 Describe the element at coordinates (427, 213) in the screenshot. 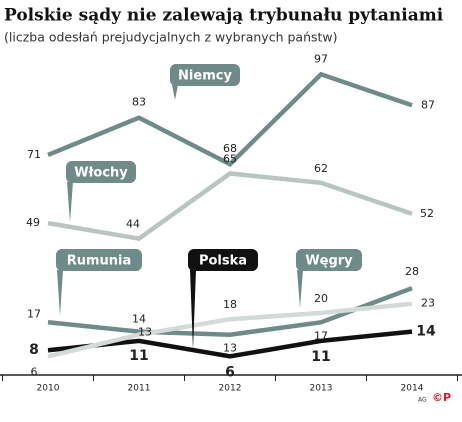

I see `data-label: 52` at that location.